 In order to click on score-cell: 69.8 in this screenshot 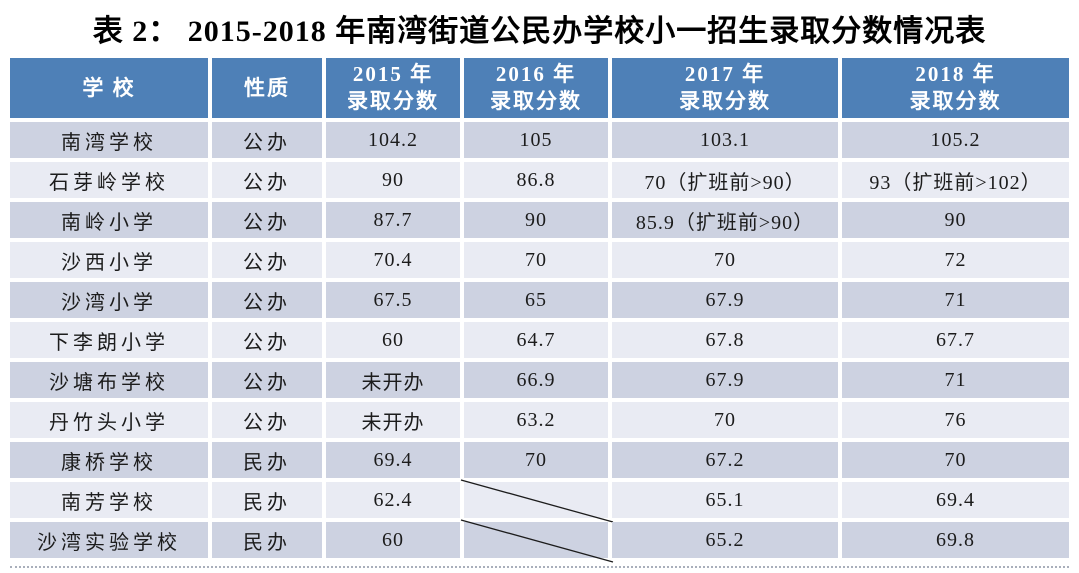, I will do `click(955, 540)`.